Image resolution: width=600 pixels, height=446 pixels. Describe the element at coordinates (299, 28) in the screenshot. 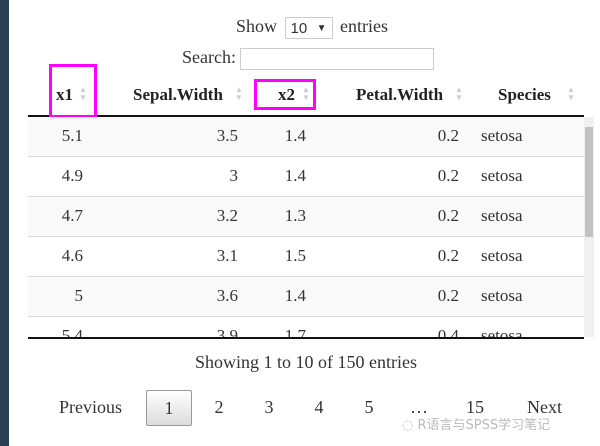

I see `page-length-value: 10` at that location.